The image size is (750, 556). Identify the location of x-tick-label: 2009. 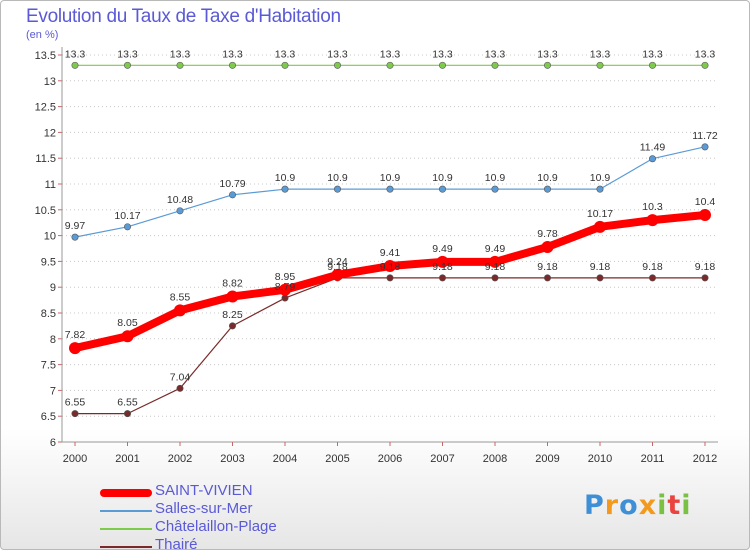
(547, 459).